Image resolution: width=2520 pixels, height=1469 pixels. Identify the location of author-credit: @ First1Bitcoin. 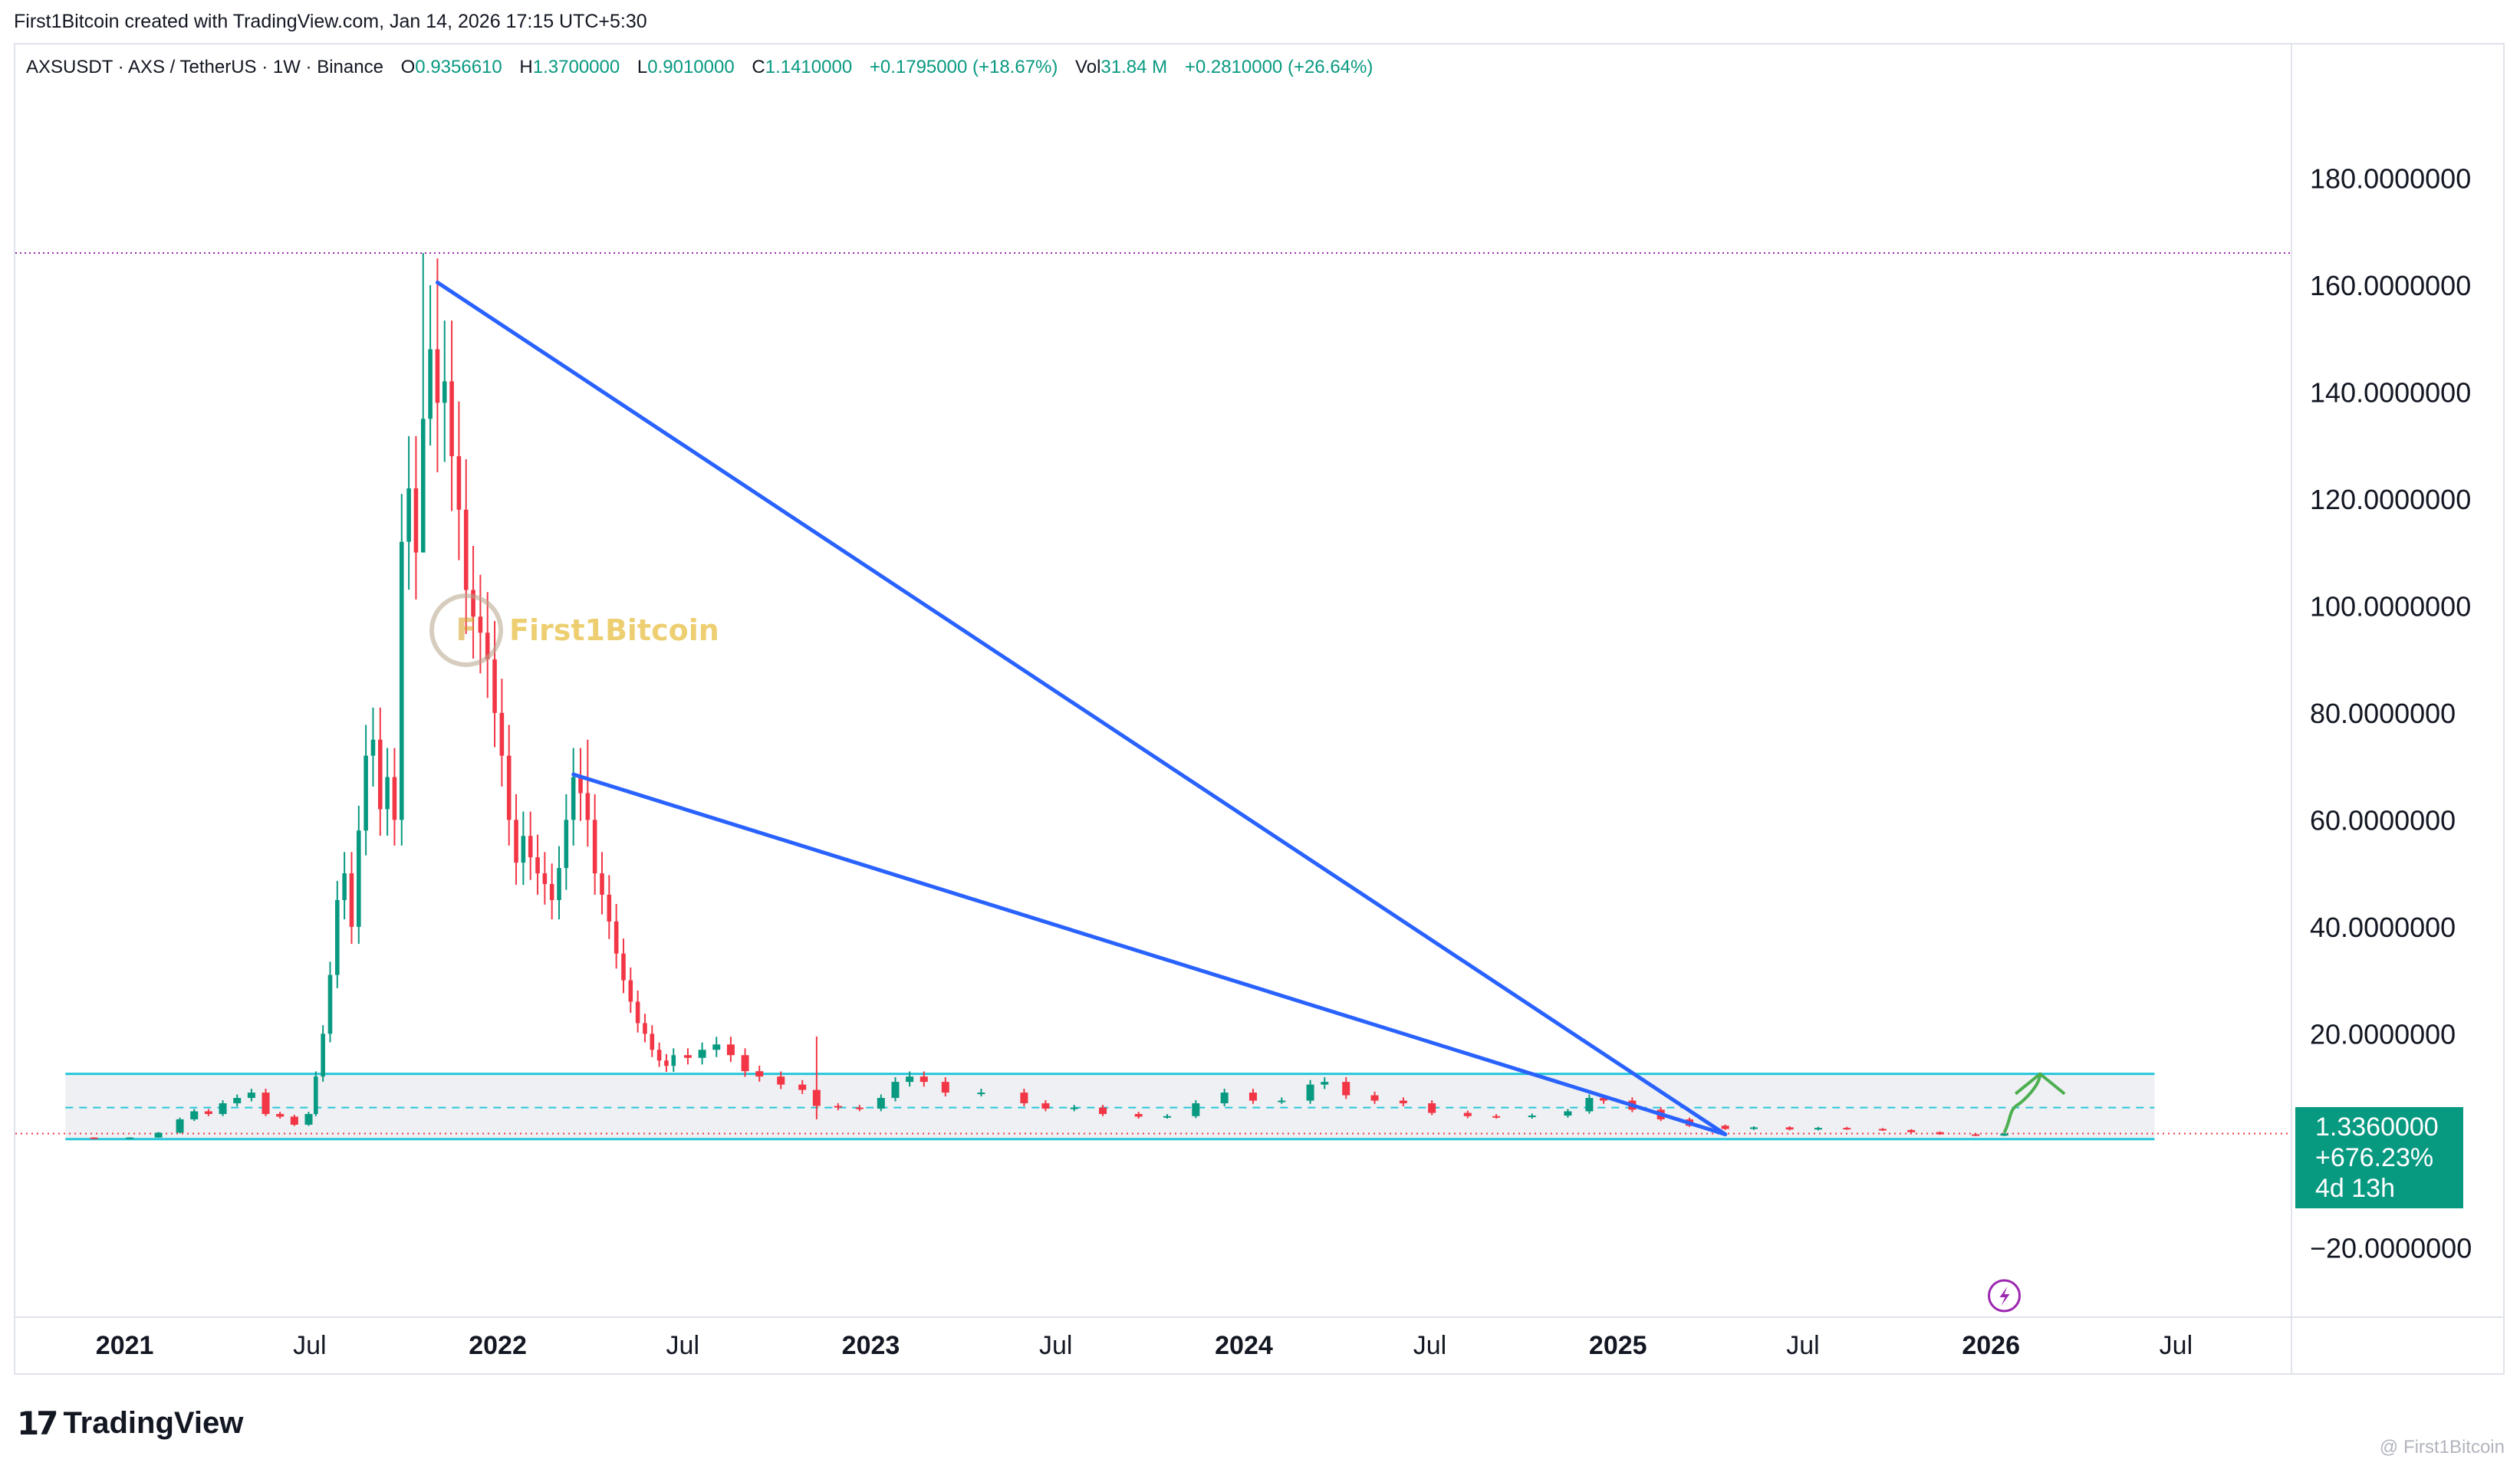
(2442, 1447).